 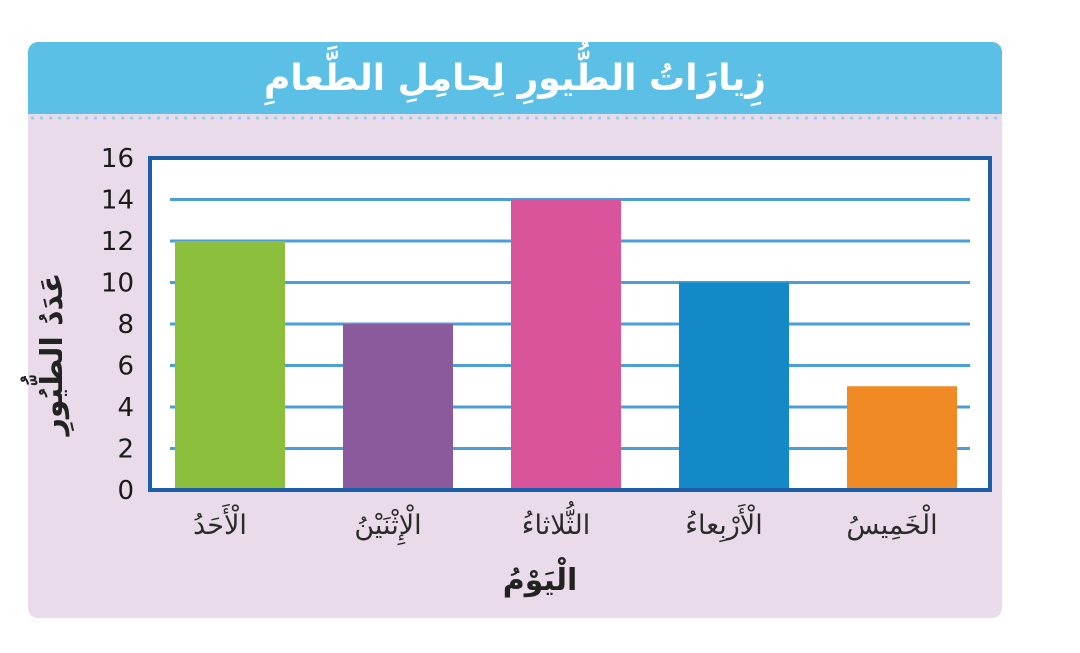 I want to click on chart-title-bar: زِيارَاتُ الطُّيورِ لِحامِلِ الطَّعامِ, so click(x=515, y=78).